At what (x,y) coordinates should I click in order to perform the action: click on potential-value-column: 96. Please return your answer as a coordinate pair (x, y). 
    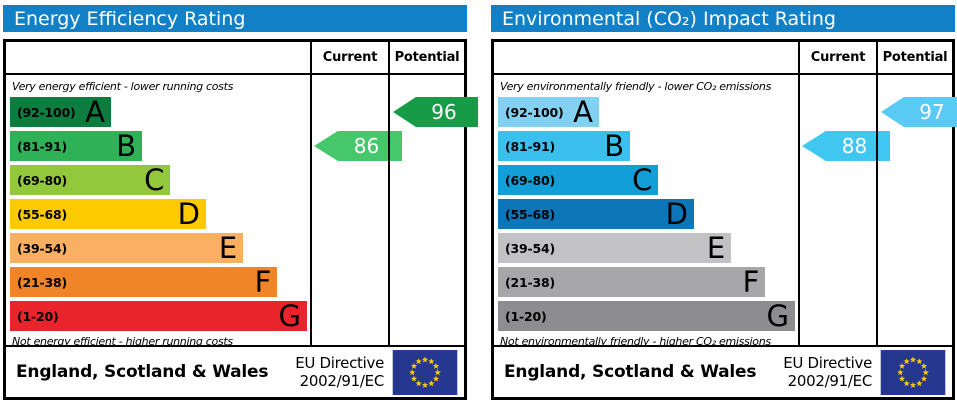
    Looking at the image, I should click on (433, 210).